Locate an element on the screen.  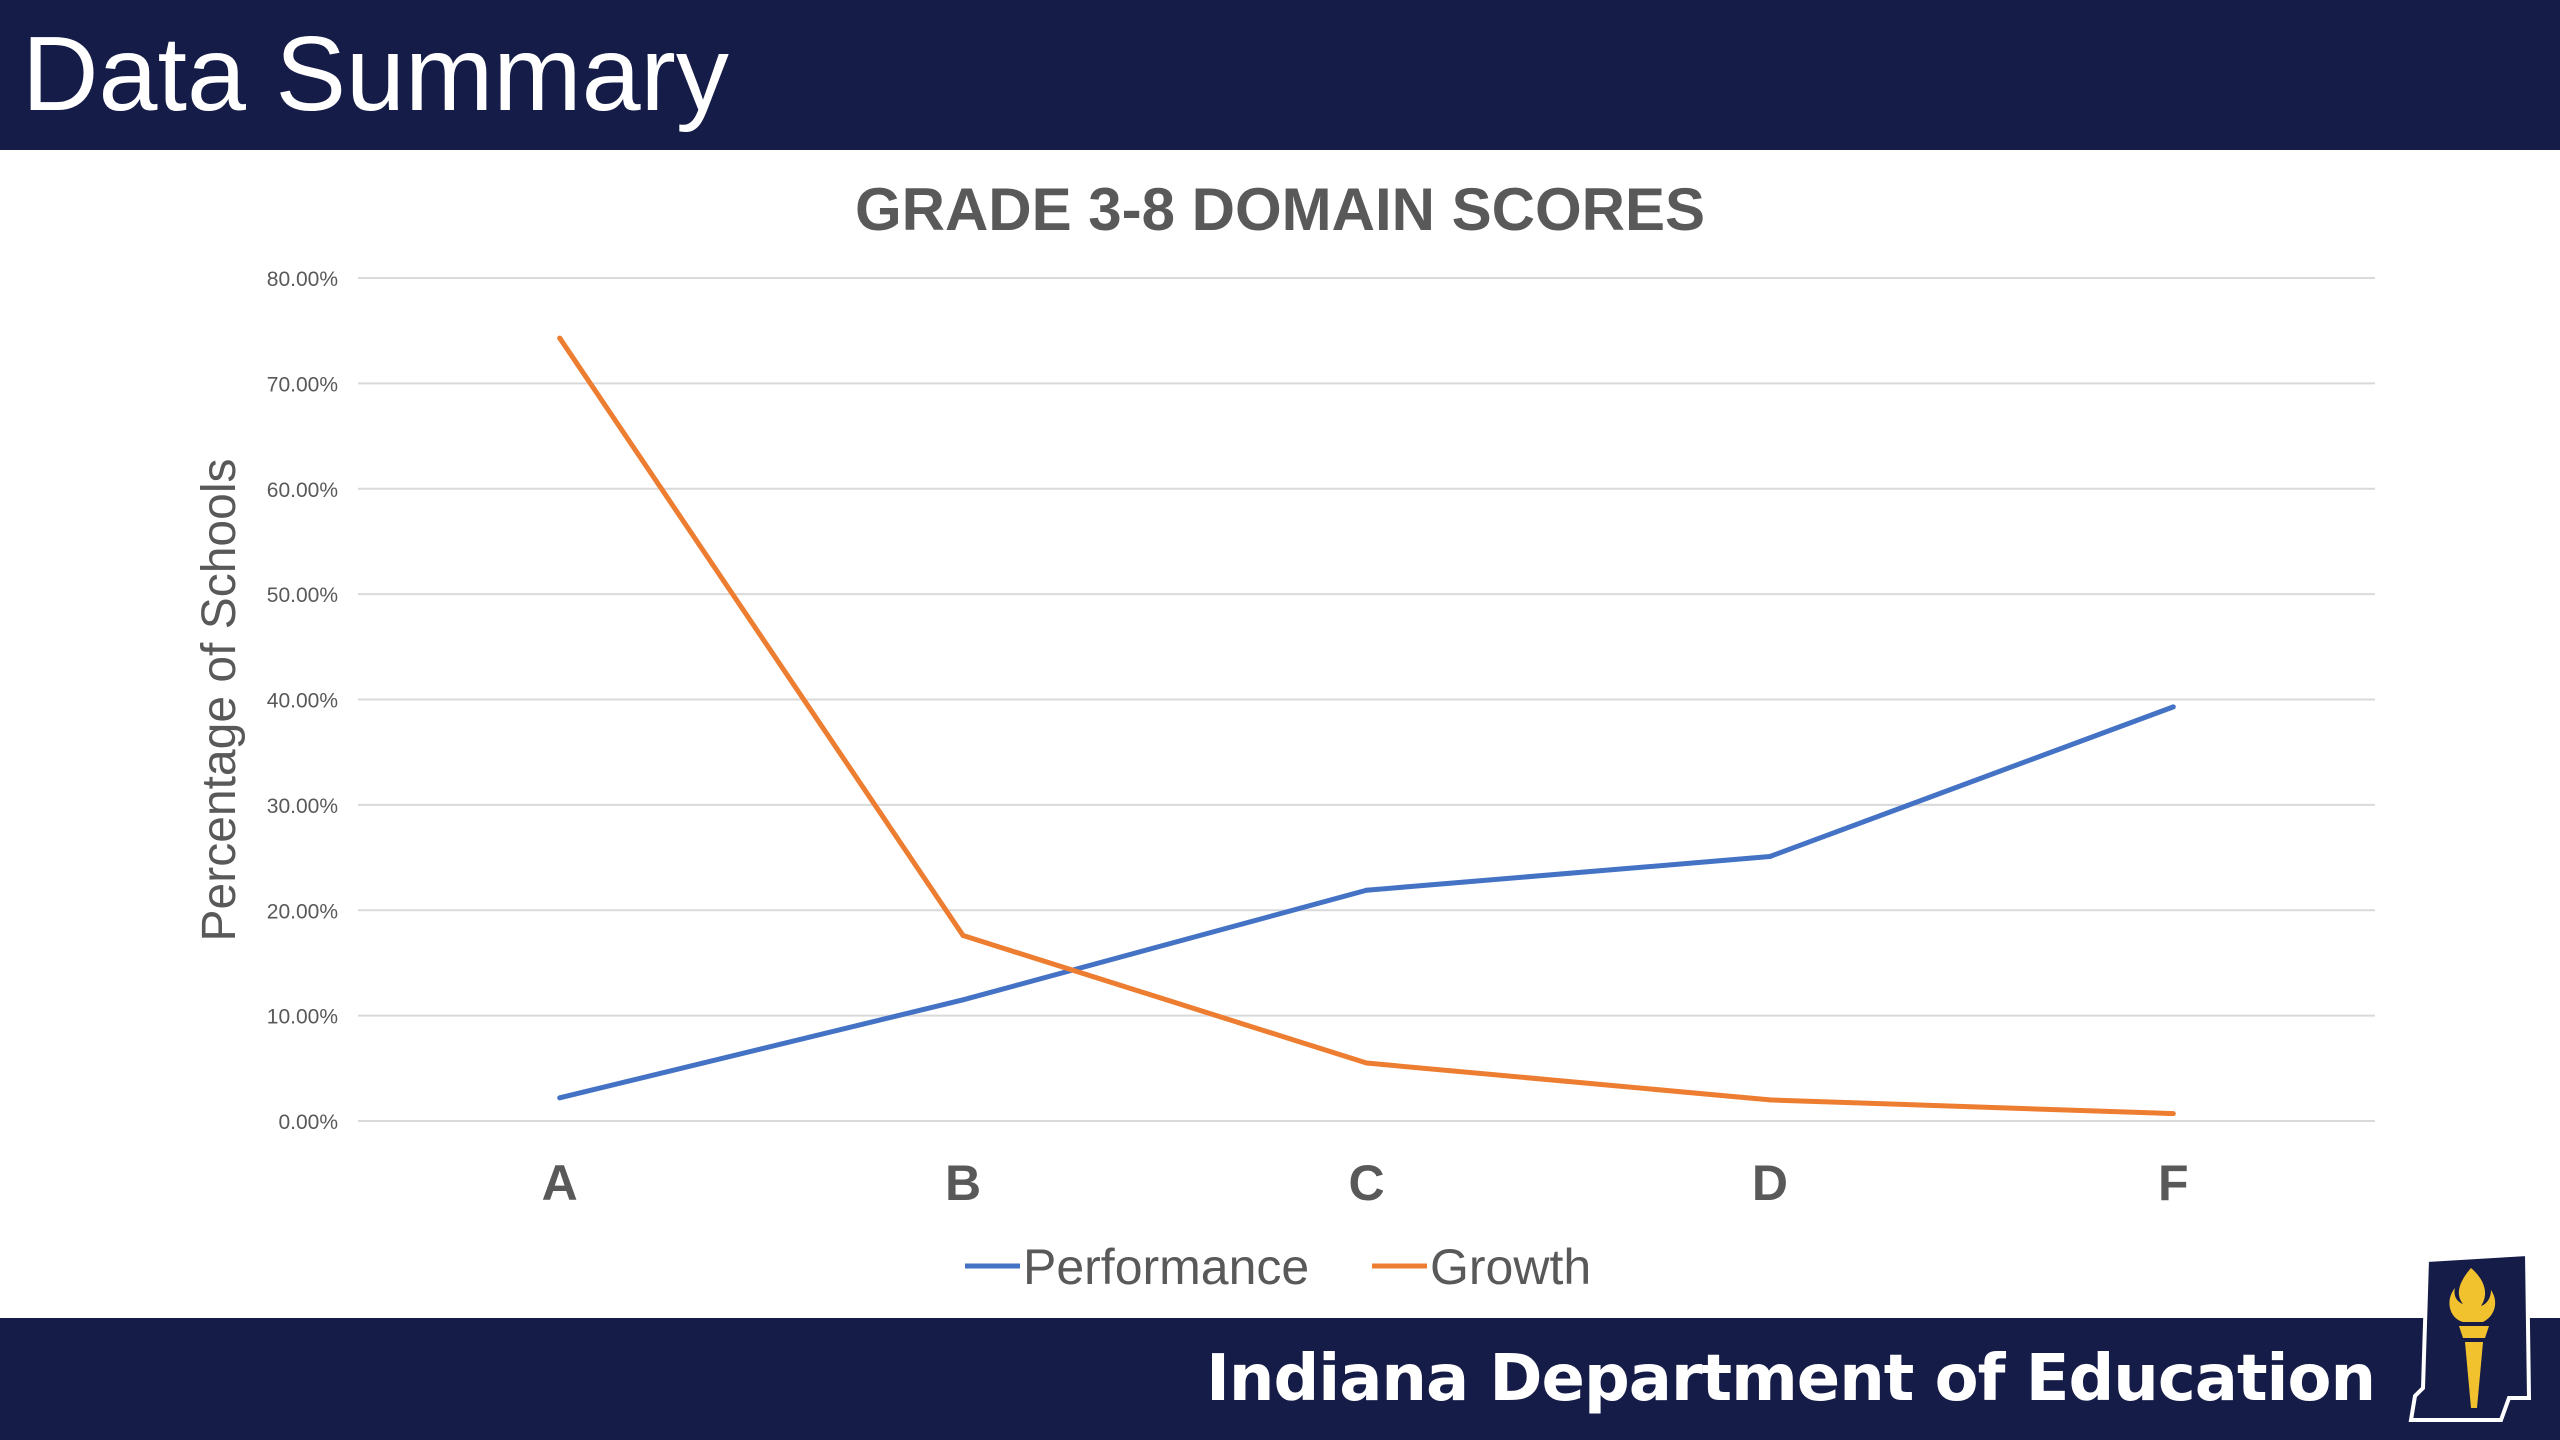
x-tick-label: A is located at coordinates (560, 1183).